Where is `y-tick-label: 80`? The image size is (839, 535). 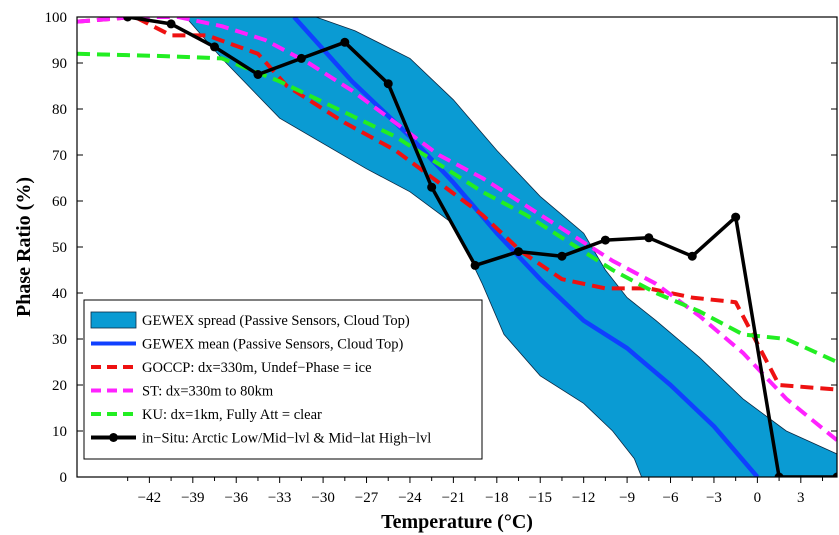
y-tick-label: 80 is located at coordinates (59, 110).